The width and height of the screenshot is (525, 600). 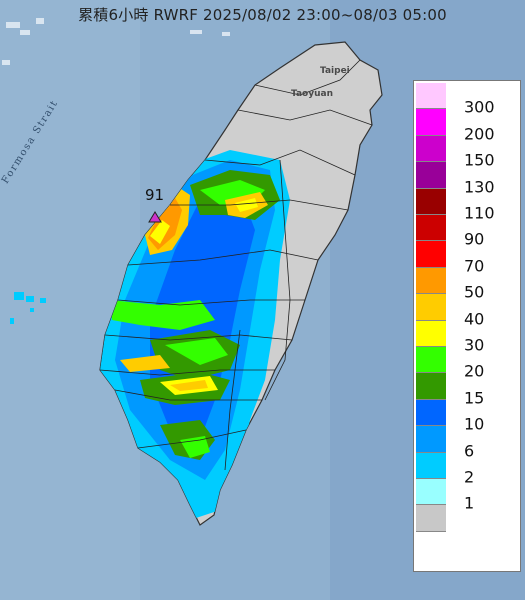 I want to click on place-label-taipei: Taipei, so click(x=335, y=71).